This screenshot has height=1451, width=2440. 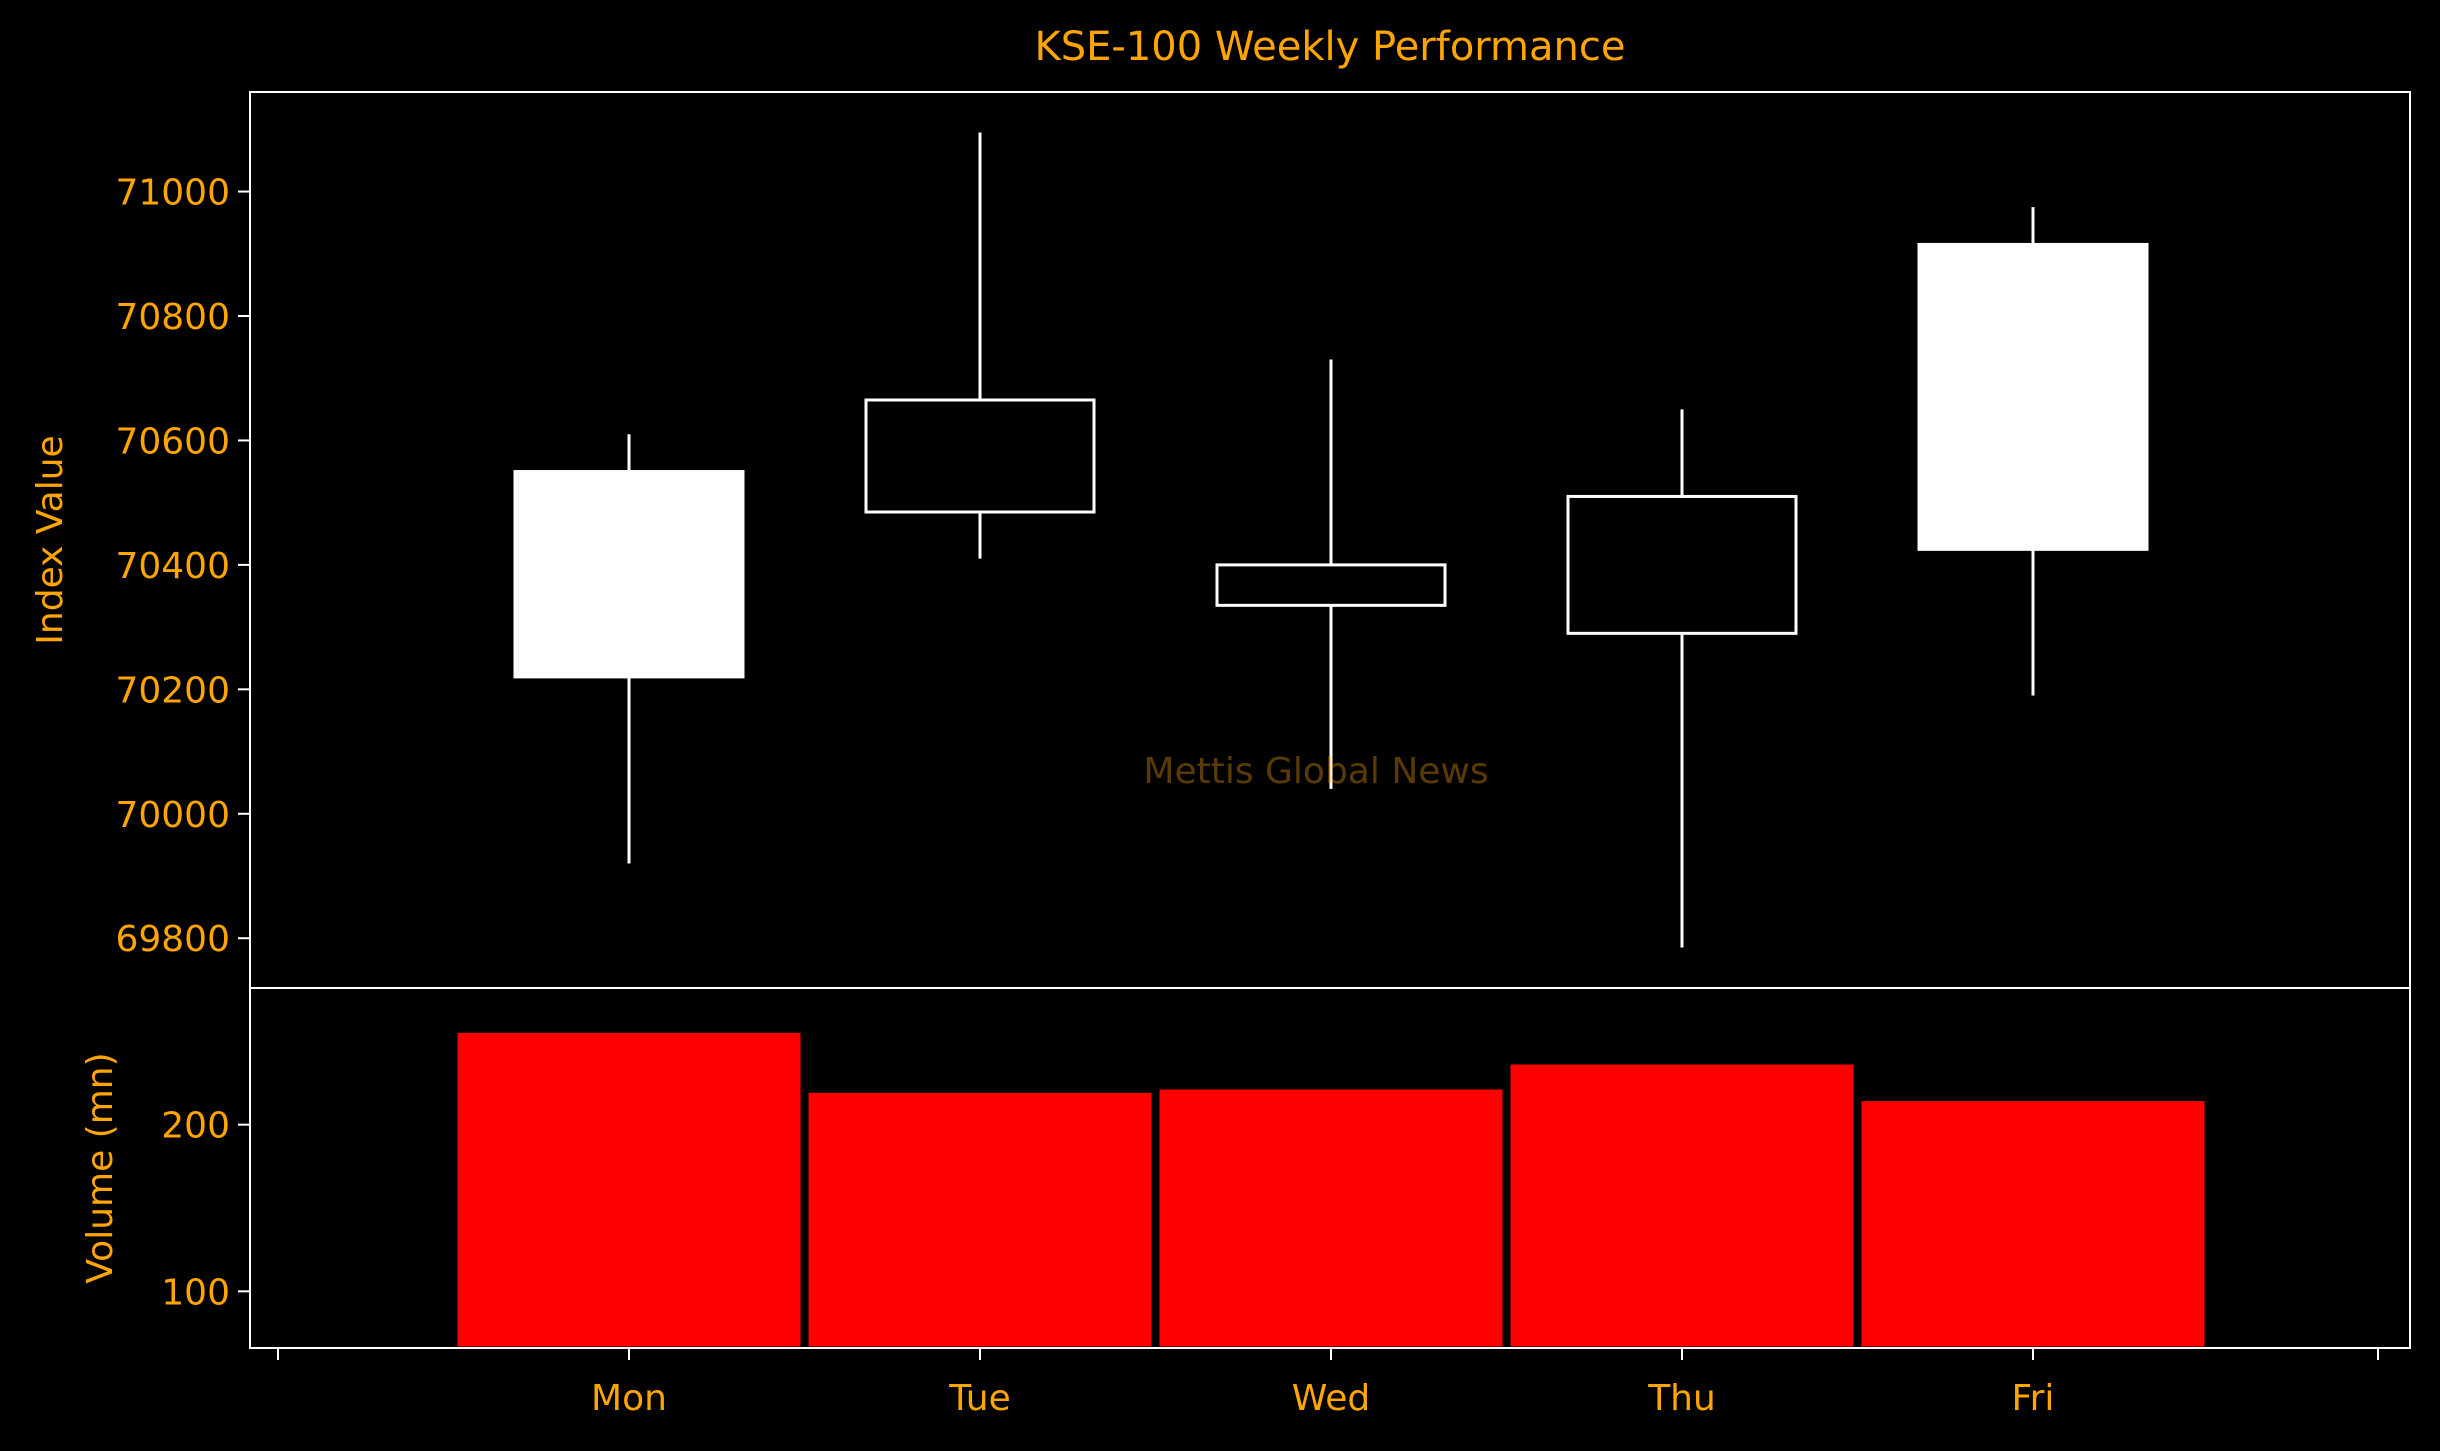 I want to click on volume-bar-wed, so click(x=1331, y=1218).